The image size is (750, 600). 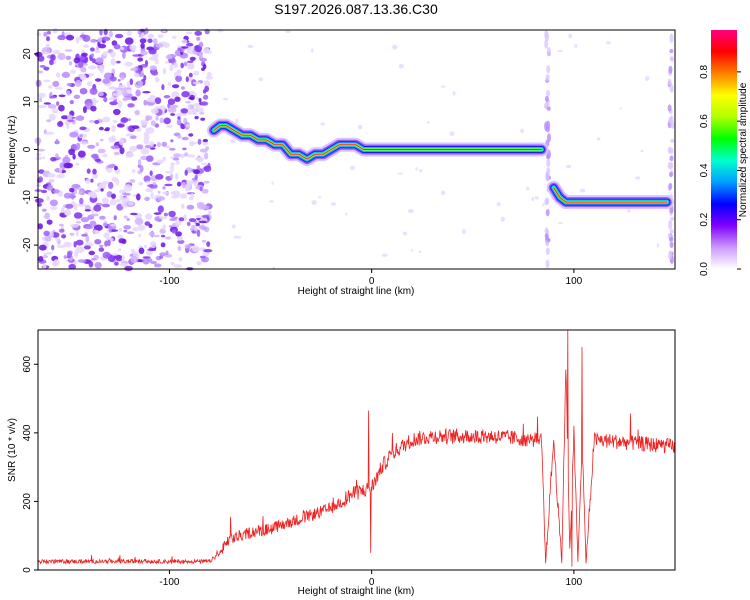 What do you see at coordinates (720, 170) in the screenshot?
I see `colorbar-ticks: 0.0 0.2 0.4 0.6 0.8` at bounding box center [720, 170].